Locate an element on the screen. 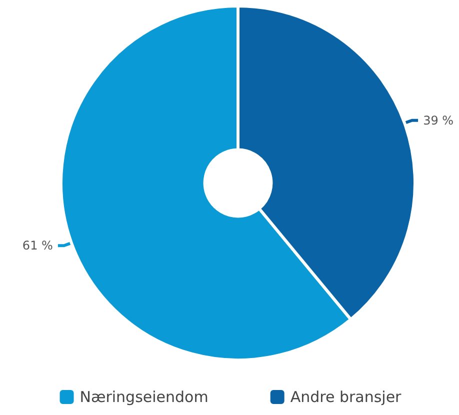 This screenshot has height=415, width=459. data-label: 61 % is located at coordinates (37, 245).